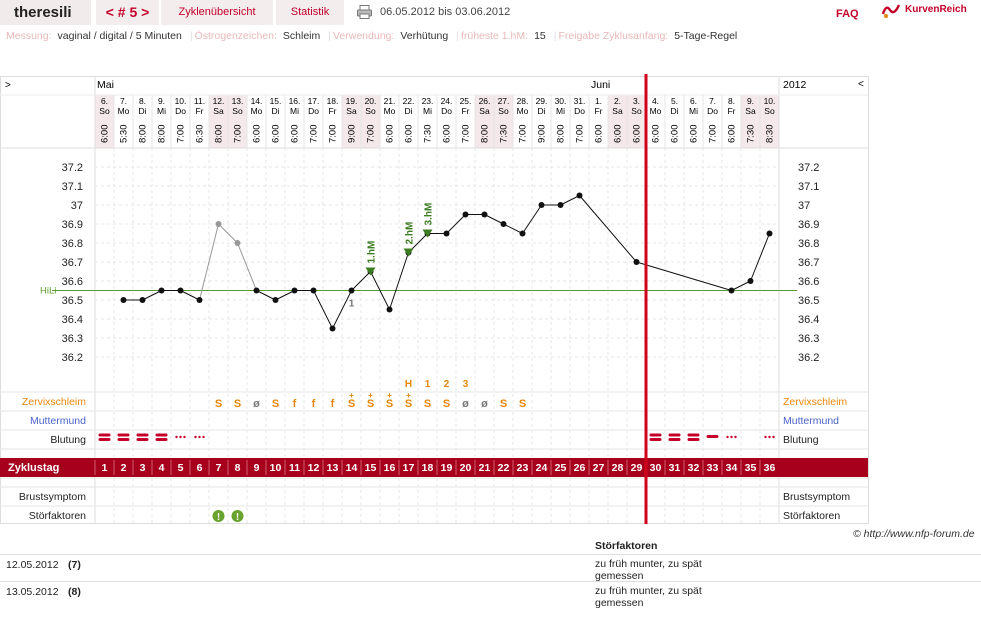 The image size is (981, 633). I want to click on kurvenreich-logo: KurvenReich, so click(931, 12).